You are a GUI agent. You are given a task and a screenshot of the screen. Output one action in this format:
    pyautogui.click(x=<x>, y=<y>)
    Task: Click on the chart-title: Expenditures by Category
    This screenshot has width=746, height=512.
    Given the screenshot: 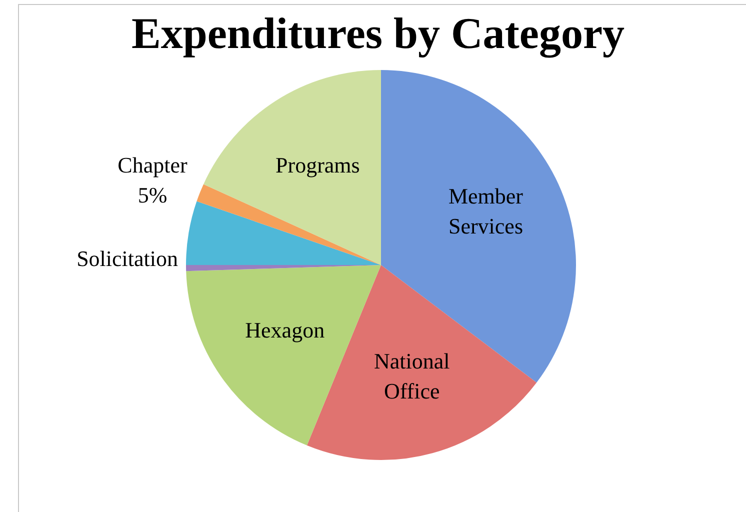 What is the action you would take?
    pyautogui.click(x=378, y=33)
    